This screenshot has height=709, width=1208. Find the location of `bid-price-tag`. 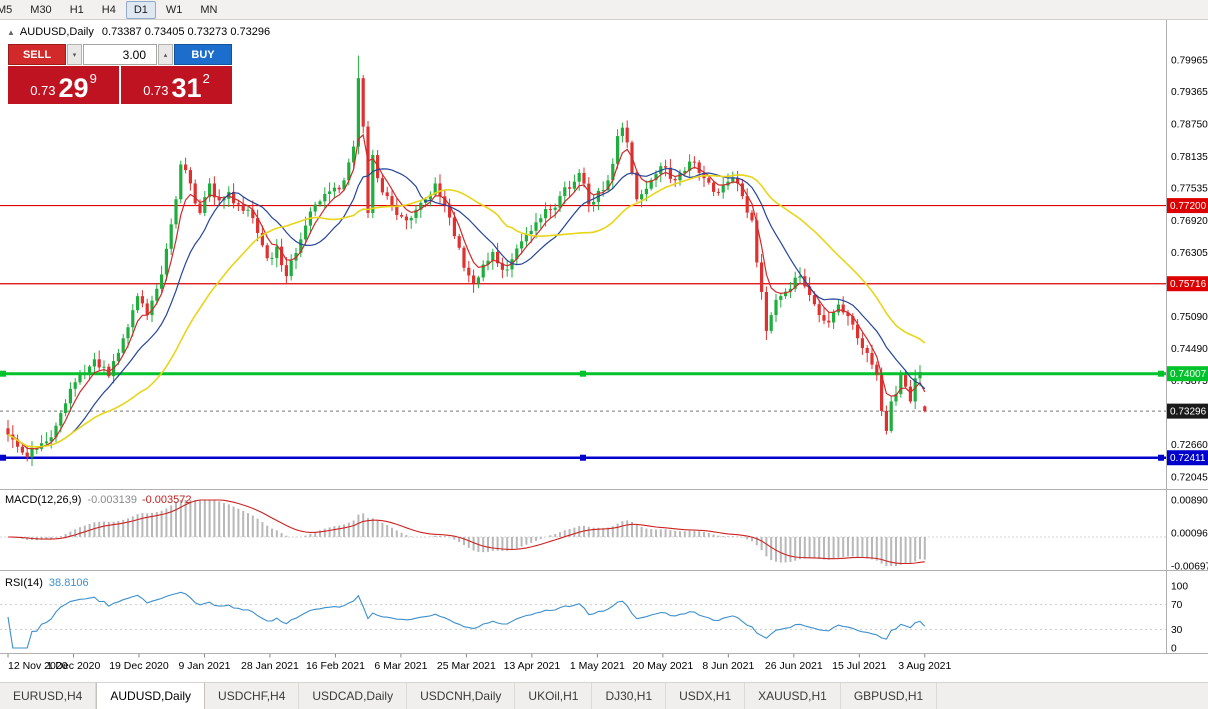

bid-price-tag is located at coordinates (1187, 411).